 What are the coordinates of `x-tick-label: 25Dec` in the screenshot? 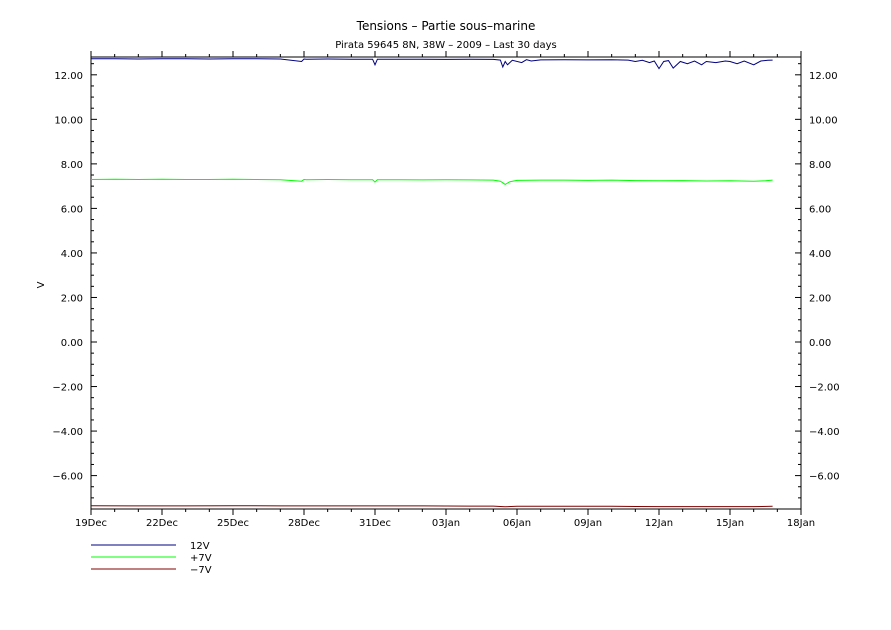 It's located at (233, 523).